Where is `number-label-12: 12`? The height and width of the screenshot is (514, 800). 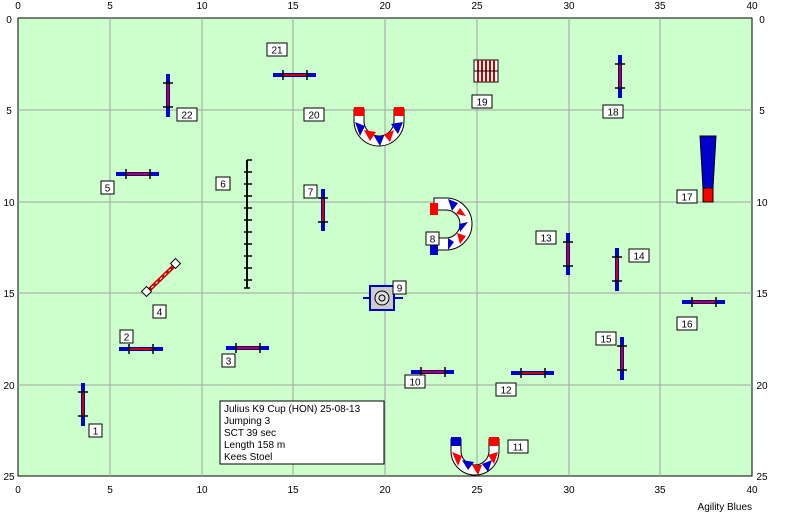
number-label-12: 12 is located at coordinates (506, 389).